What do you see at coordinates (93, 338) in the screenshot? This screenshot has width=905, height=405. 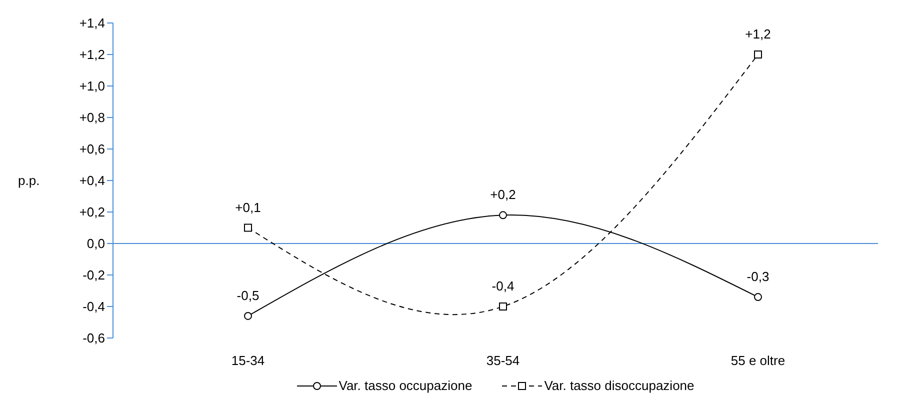 I see `y-tick-label: -0,6` at bounding box center [93, 338].